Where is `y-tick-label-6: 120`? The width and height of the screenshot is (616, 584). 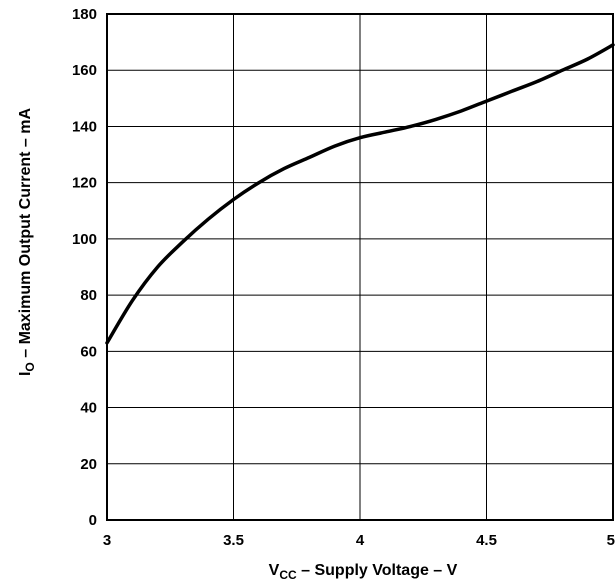
y-tick-label-6: 120 is located at coordinates (84, 183).